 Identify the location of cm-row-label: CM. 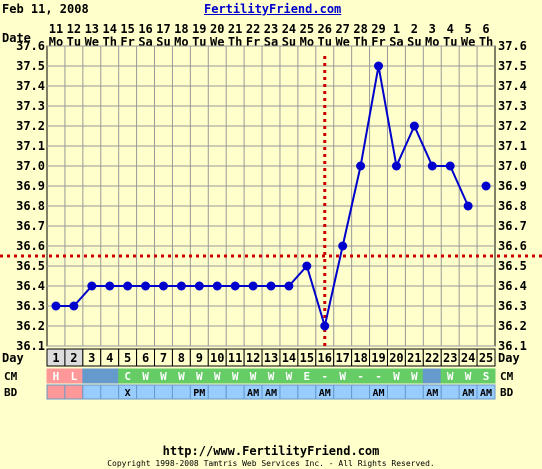
(11, 376).